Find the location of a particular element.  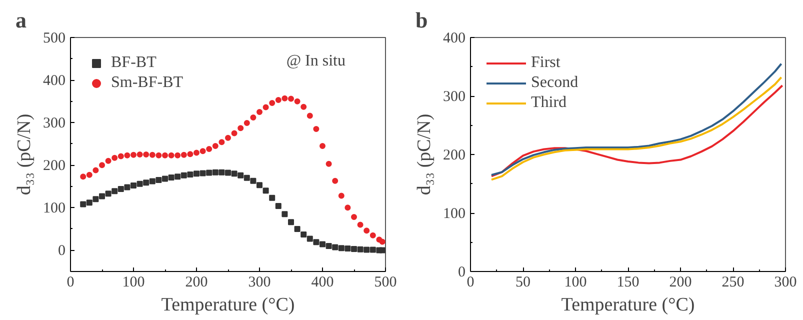

x-axis-title: Temperature (°C) is located at coordinates (228, 305).